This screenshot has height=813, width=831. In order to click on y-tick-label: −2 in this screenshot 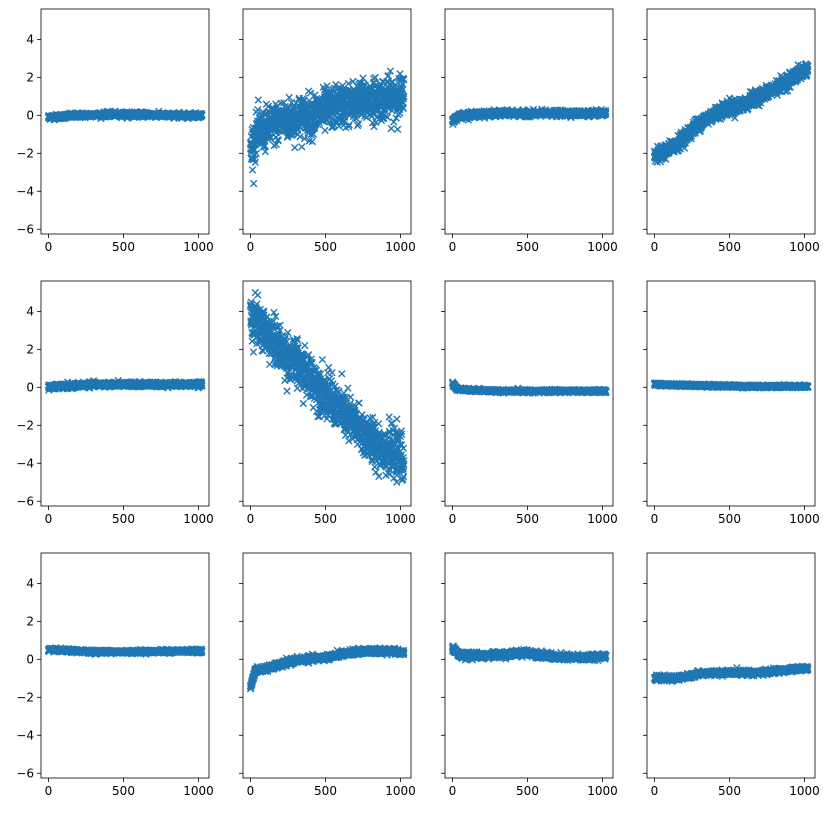, I will do `click(25, 153)`.